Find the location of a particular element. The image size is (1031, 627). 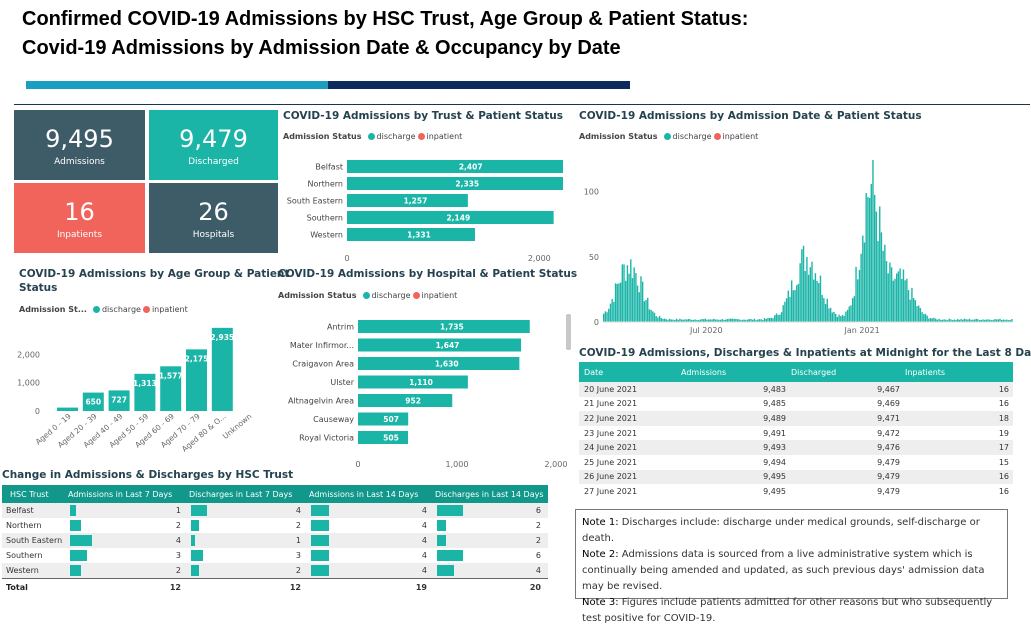

table-cell: 4 is located at coordinates (371, 510).